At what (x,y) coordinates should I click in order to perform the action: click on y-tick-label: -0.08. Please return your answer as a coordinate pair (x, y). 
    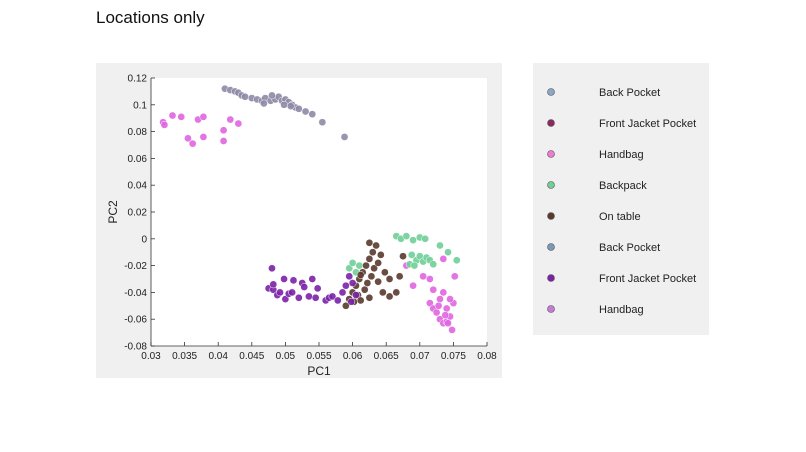
    Looking at the image, I should click on (135, 347).